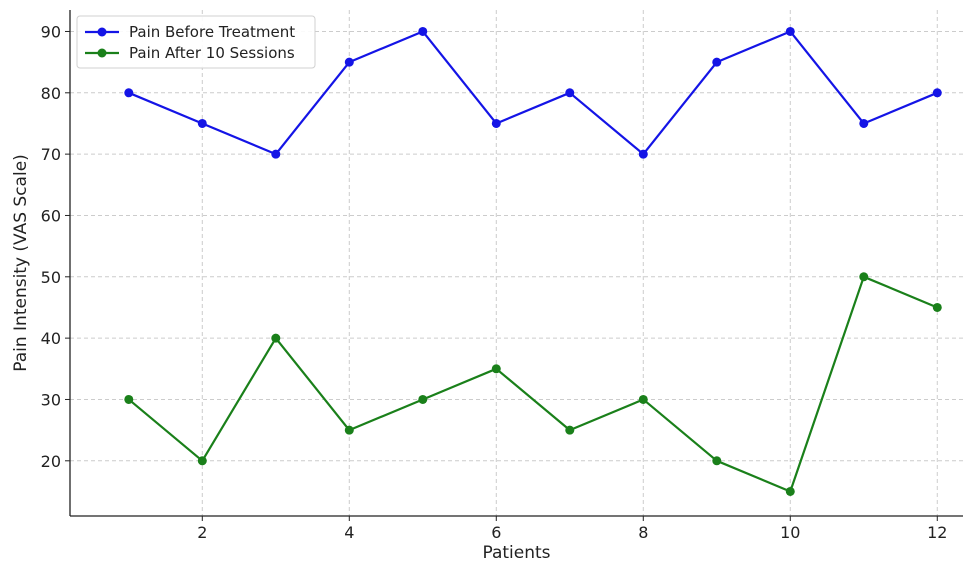 The height and width of the screenshot is (561, 964). What do you see at coordinates (51, 277) in the screenshot?
I see `y-tick-label: 50` at bounding box center [51, 277].